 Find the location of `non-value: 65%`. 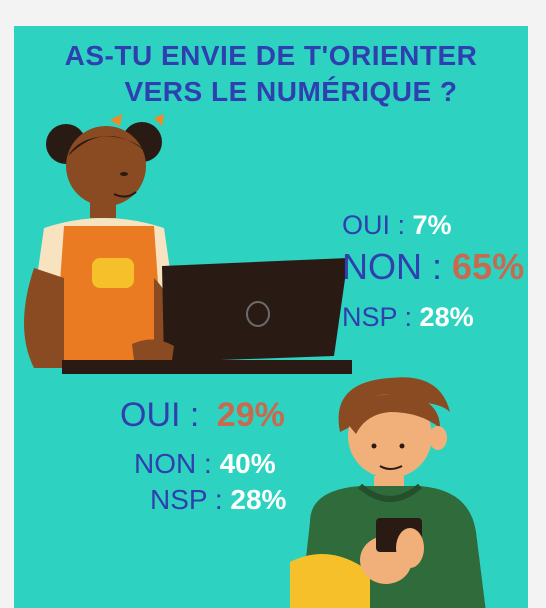

non-value: 65% is located at coordinates (488, 266).